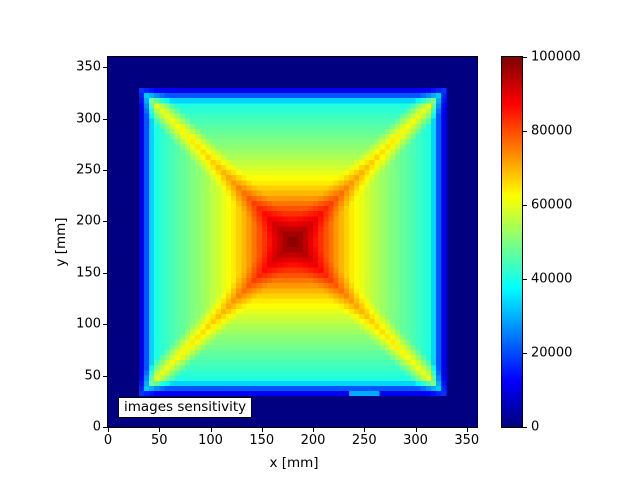 The height and width of the screenshot is (480, 640). I want to click on colorbar-tick-label: 100000, so click(556, 57).